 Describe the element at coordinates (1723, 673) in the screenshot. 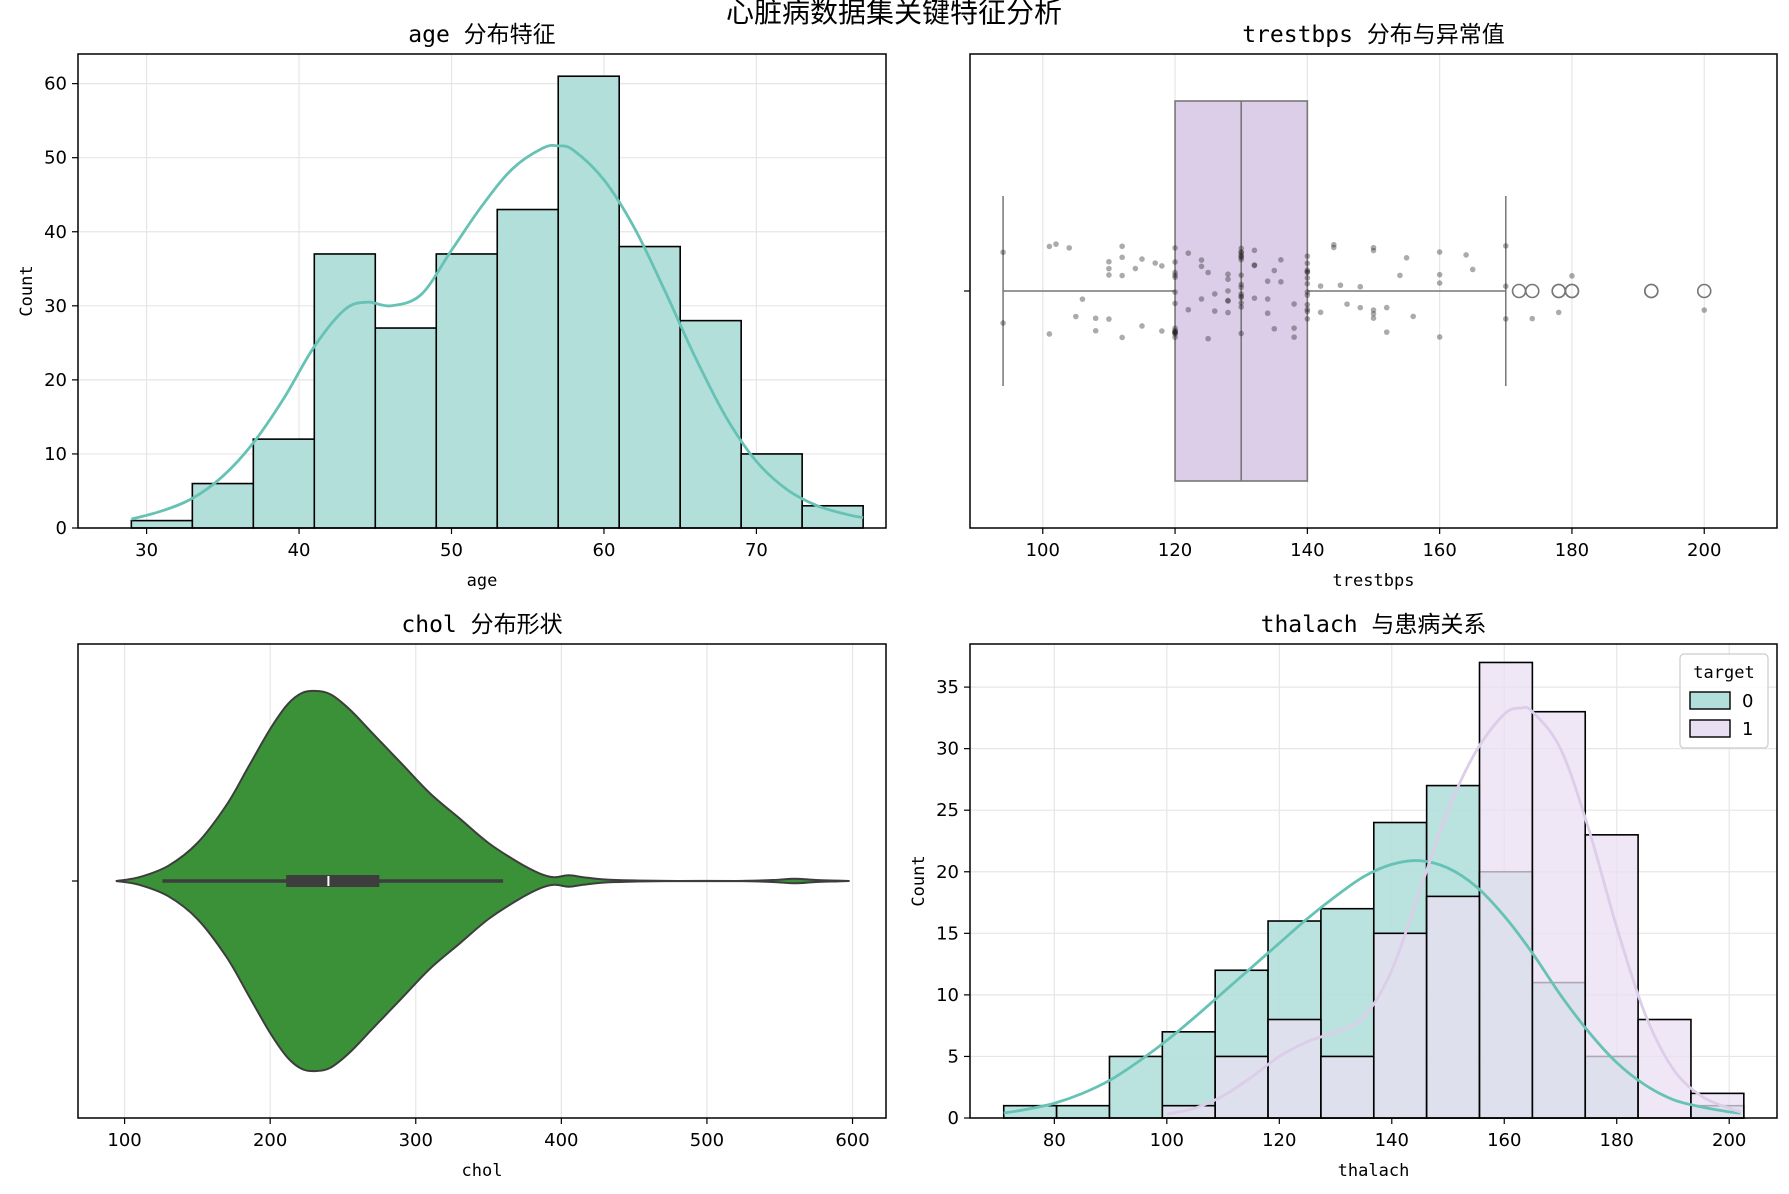

I see `legend-title: target` at that location.